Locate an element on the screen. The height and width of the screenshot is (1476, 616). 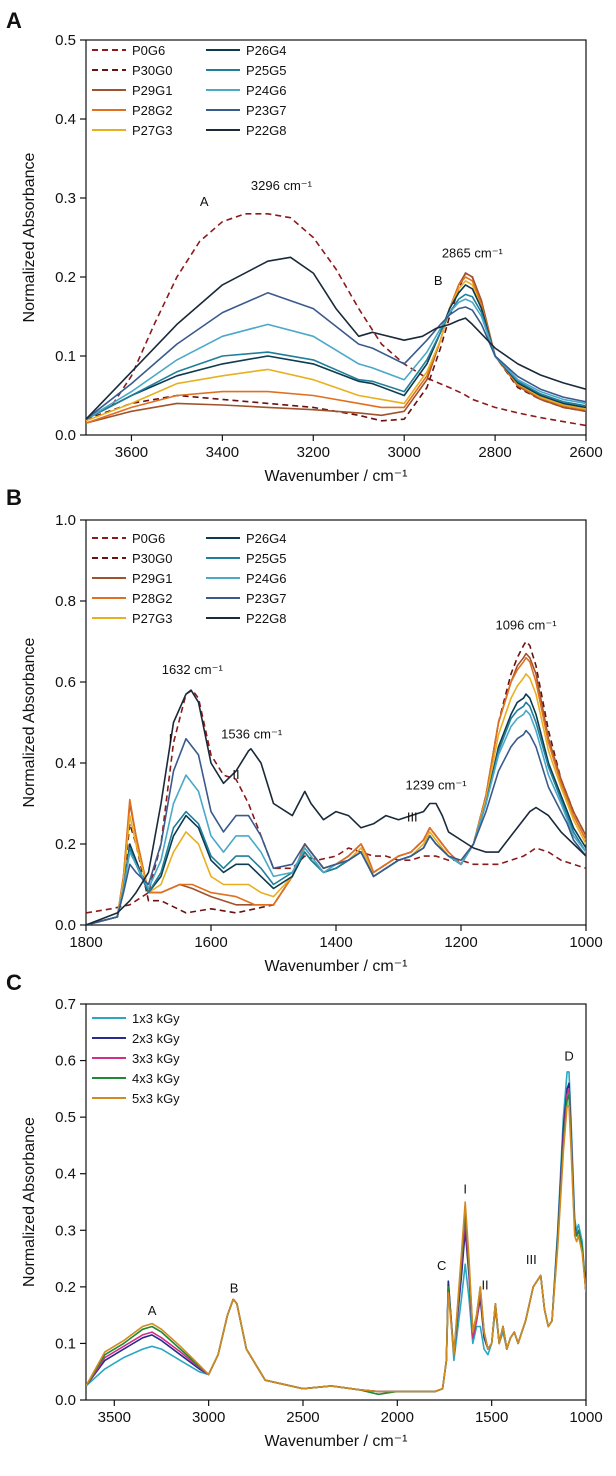
annotation-label: 1239 cm⁻¹ is located at coordinates (436, 784).